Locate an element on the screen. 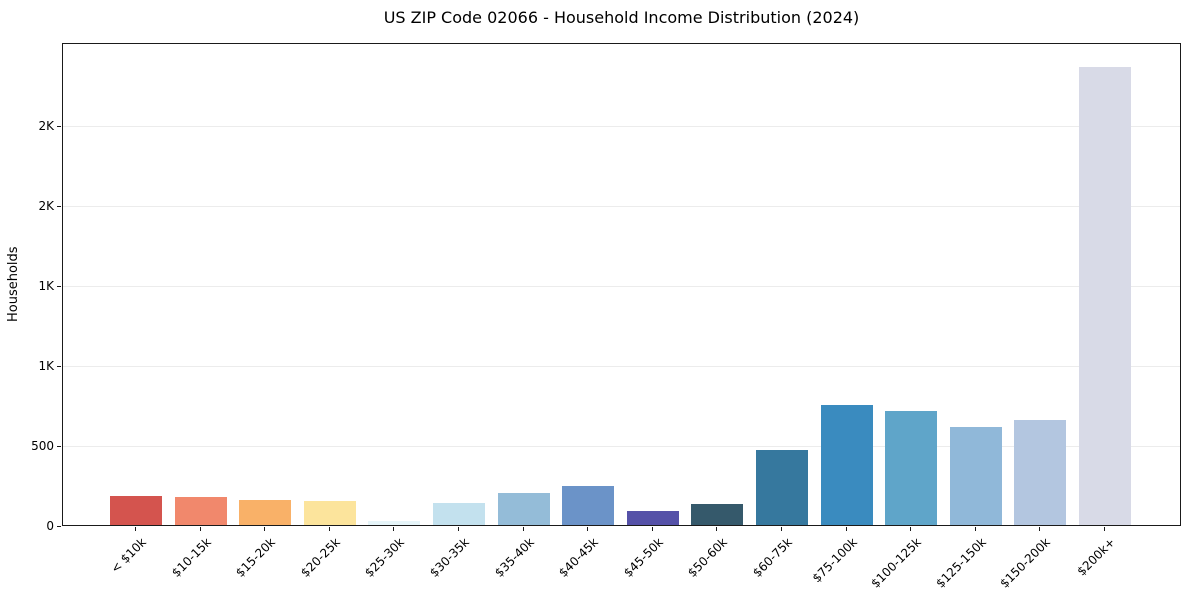 This screenshot has height=590, width=1189. x-tick-label: $25-30k is located at coordinates (385, 557).